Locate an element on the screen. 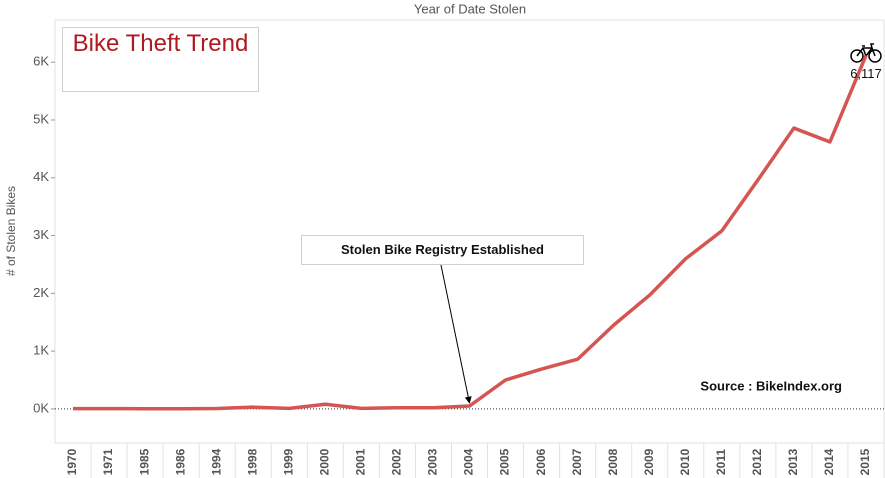 The image size is (885, 478). x-tick-label: 1999 is located at coordinates (288, 461).